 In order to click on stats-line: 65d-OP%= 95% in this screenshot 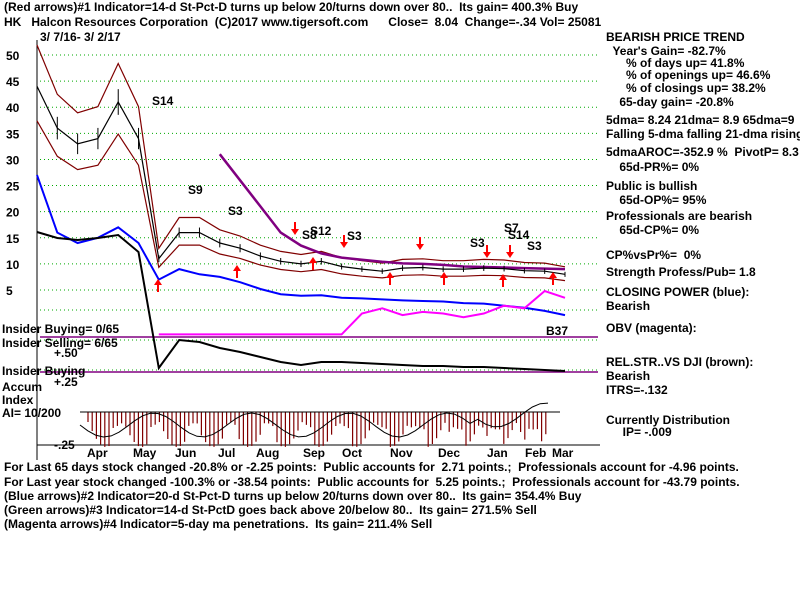, I will do `click(656, 200)`.